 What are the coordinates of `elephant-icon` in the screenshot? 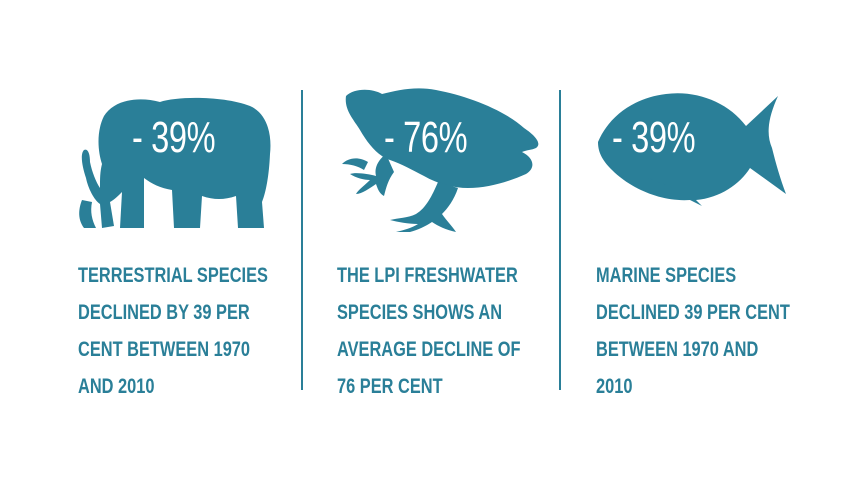 It's located at (175, 163).